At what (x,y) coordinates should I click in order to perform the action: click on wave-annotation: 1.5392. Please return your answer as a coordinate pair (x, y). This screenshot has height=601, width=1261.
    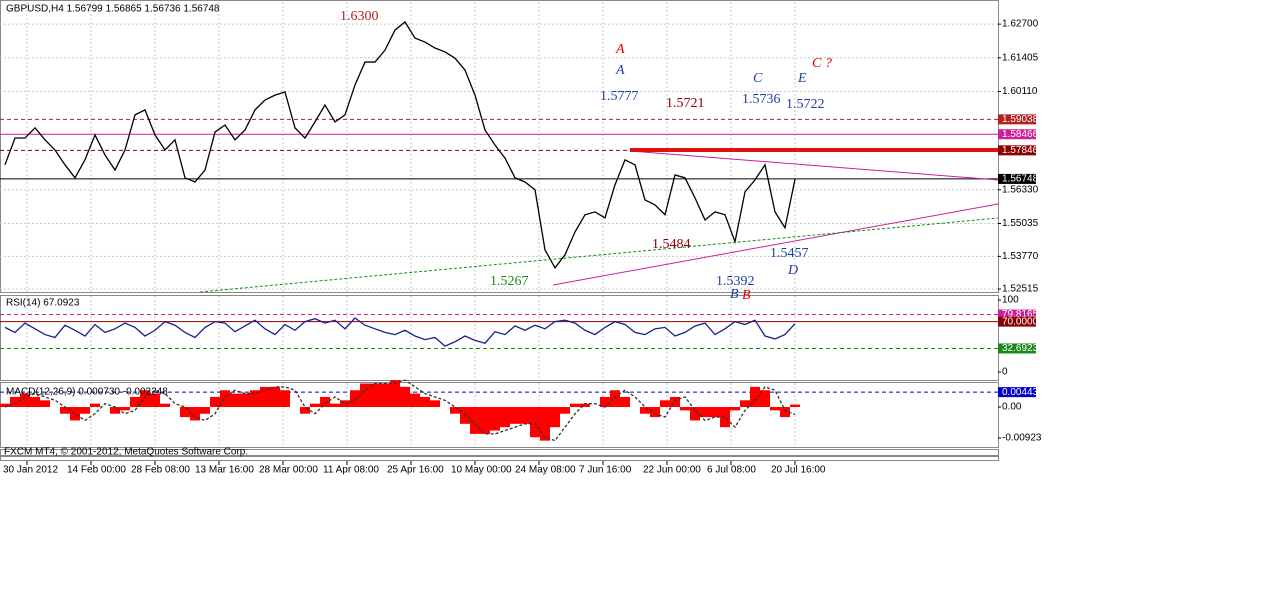
    Looking at the image, I should click on (735, 281).